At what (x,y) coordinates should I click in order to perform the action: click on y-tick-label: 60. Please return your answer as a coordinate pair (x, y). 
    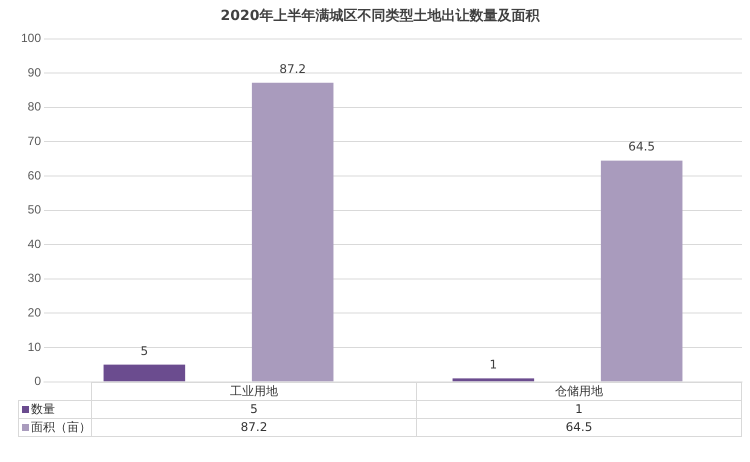
    Looking at the image, I should click on (35, 175).